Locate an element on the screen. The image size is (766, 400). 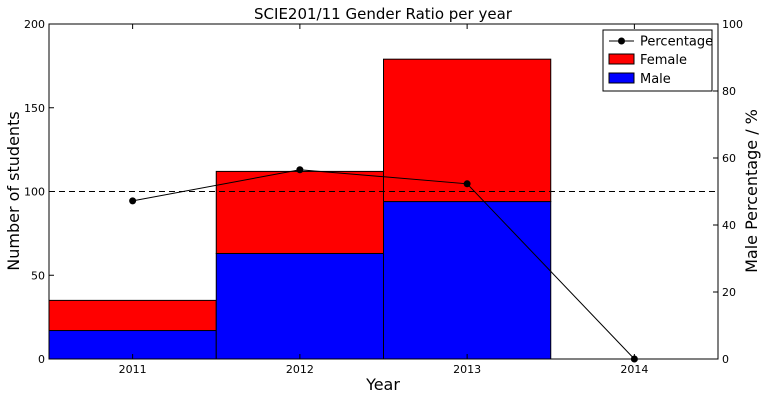
y-right-tick-label-80: 80 is located at coordinates (729, 91).